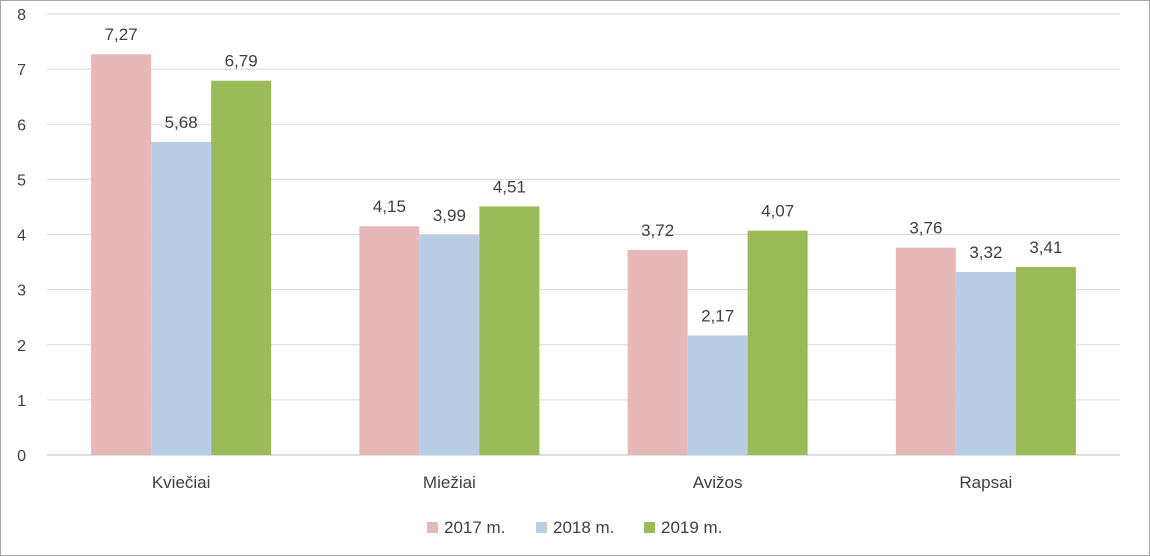  Describe the element at coordinates (389, 206) in the screenshot. I see `data-label: 4,15` at that location.